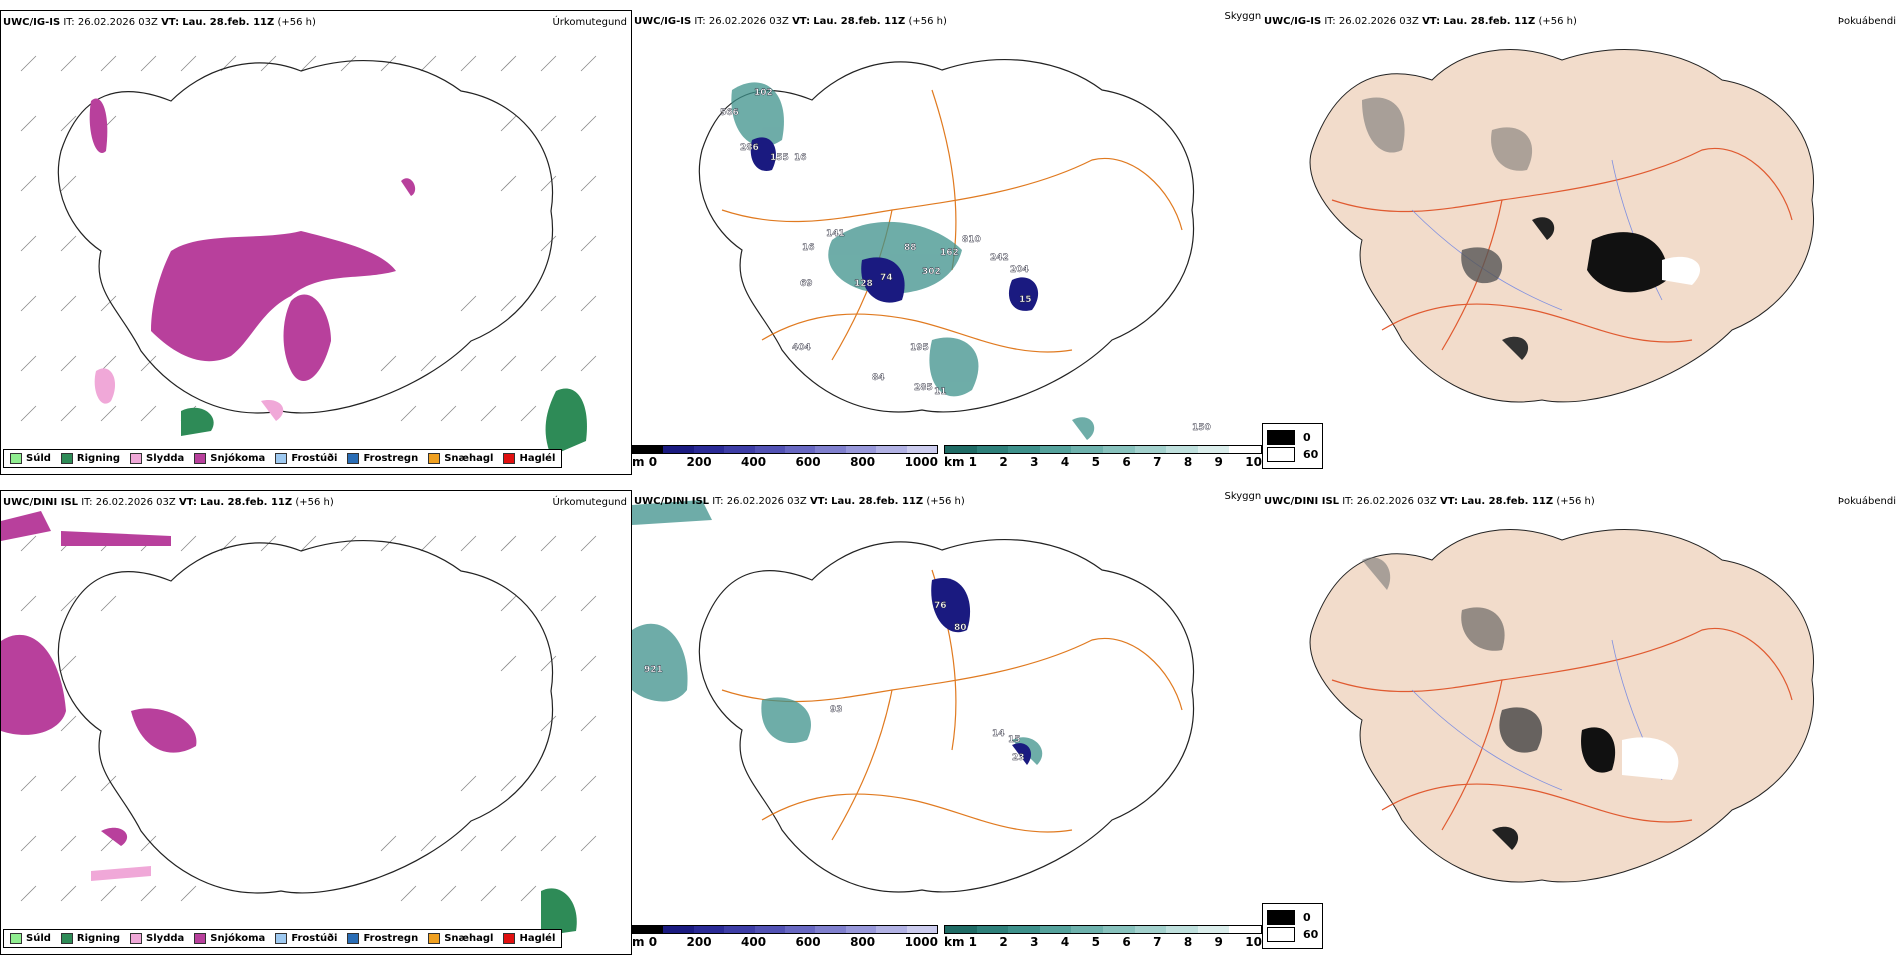  I want to click on colorbar-label: m 0, so click(644, 462).